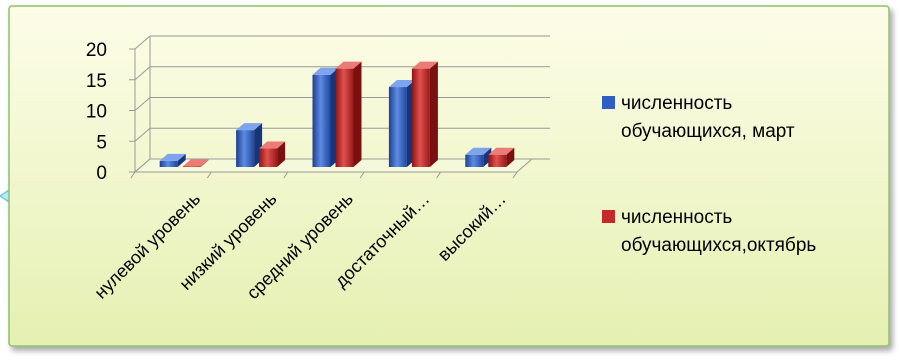 Image resolution: width=899 pixels, height=363 pixels. I want to click on legend-entry: численность обучающихся,октябрь, so click(709, 231).